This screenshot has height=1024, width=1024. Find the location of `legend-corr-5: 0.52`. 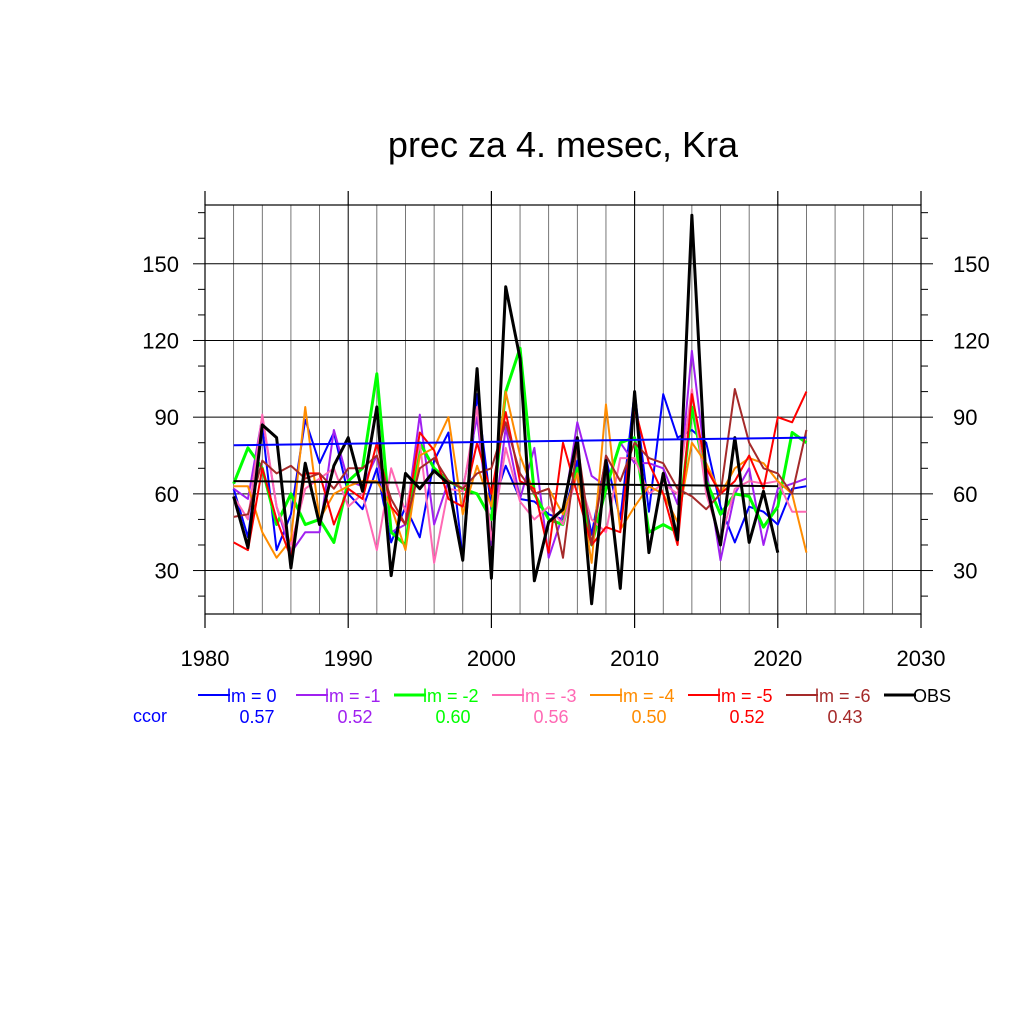

legend-corr-5: 0.52 is located at coordinates (746, 717).